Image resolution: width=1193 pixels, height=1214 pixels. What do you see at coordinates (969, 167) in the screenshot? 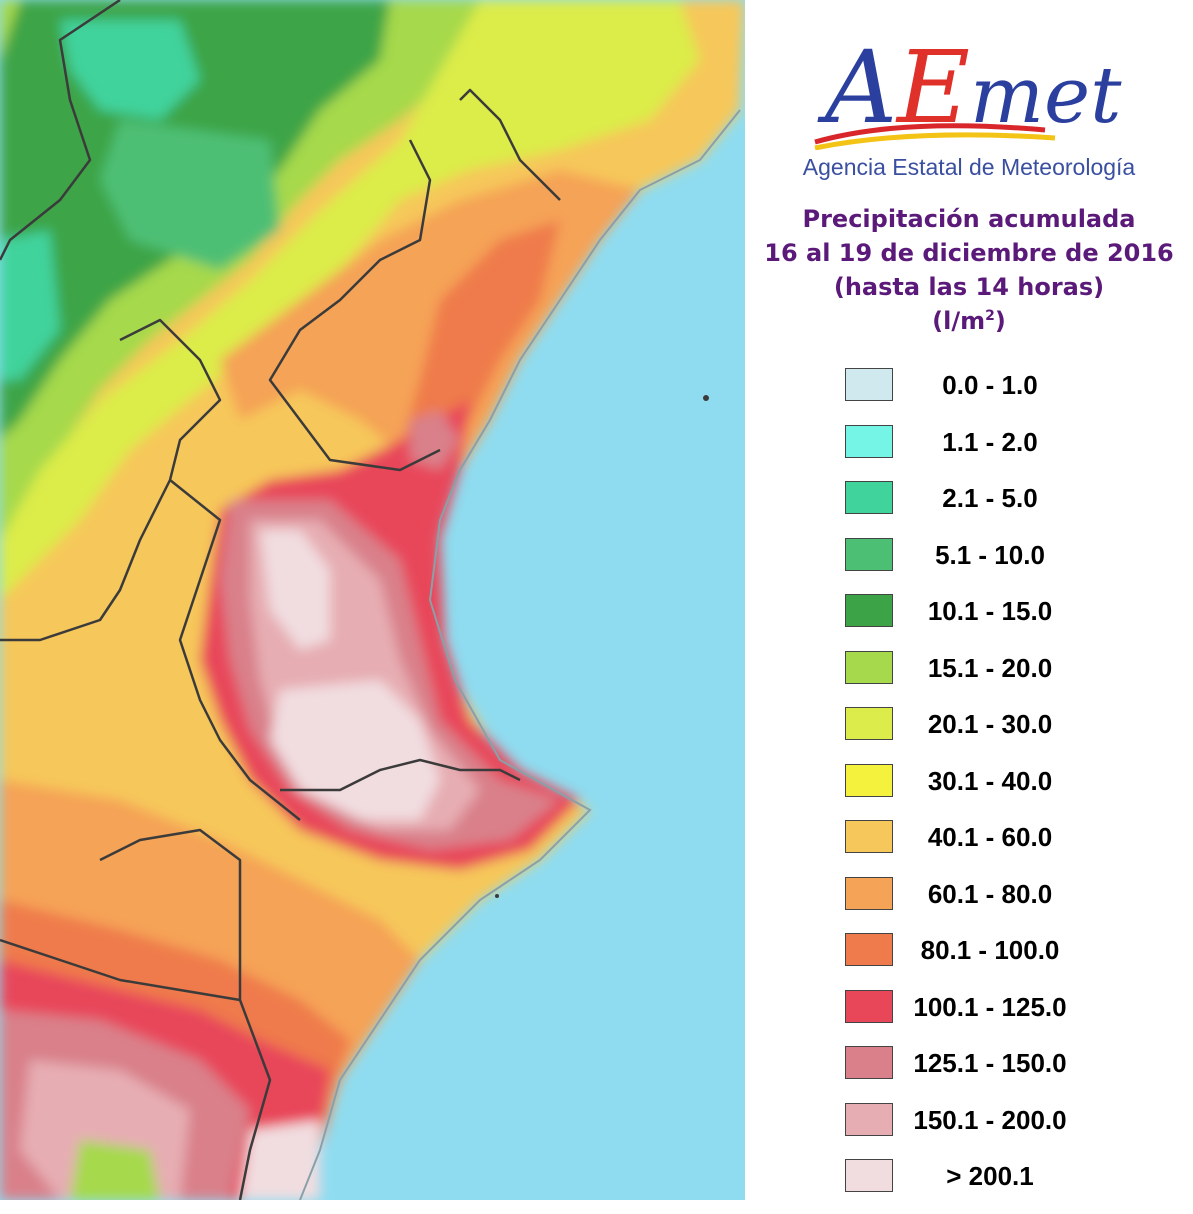
I see `agency-name: Agencia Estatal de Meteorología` at bounding box center [969, 167].